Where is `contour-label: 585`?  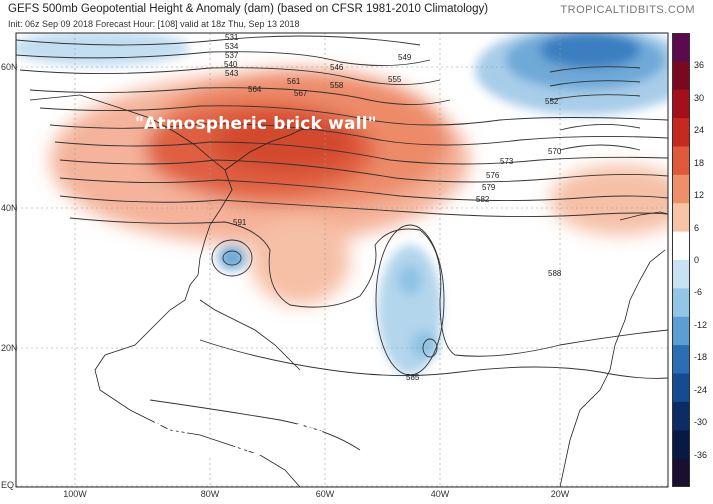 contour-label: 585 is located at coordinates (413, 377).